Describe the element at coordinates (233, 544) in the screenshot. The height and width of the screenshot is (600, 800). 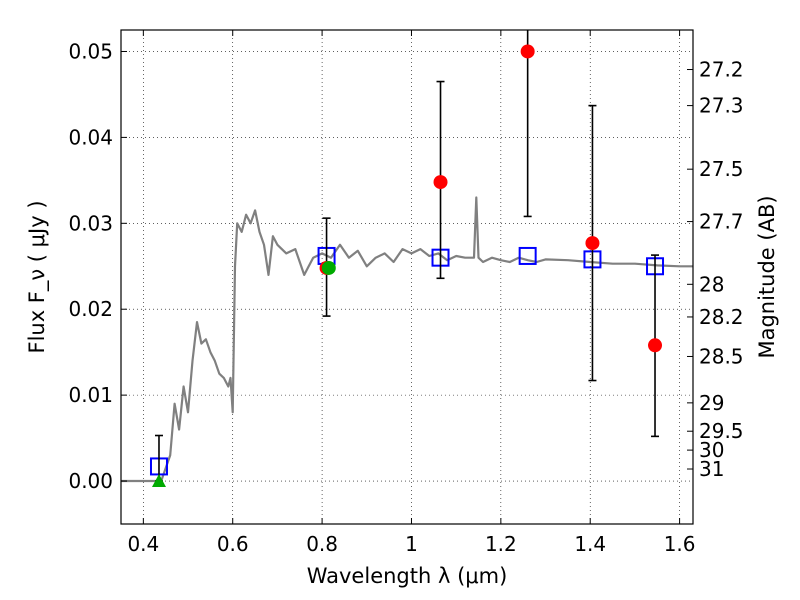
I see `x-tick-label-1: 0.6` at that location.